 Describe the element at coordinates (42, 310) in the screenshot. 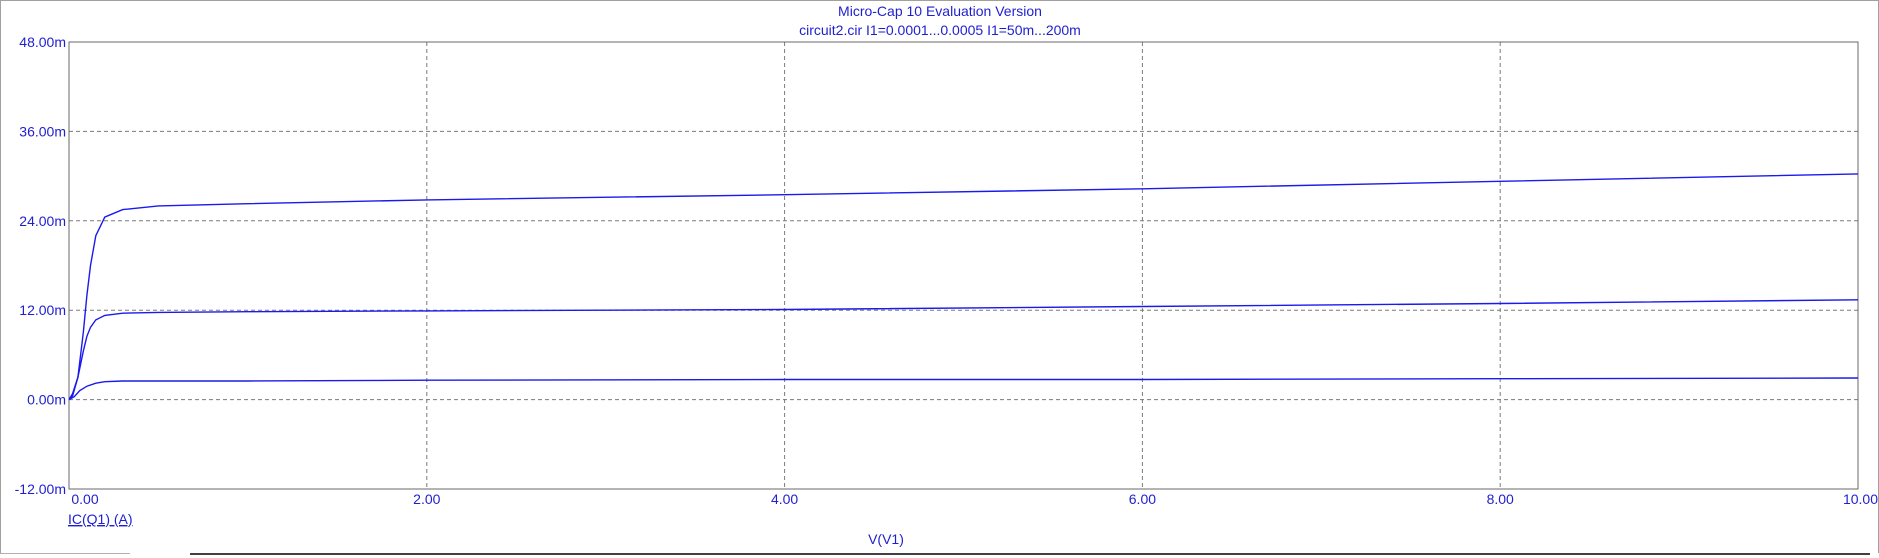

I see `y-tick-label: 12.00m` at that location.